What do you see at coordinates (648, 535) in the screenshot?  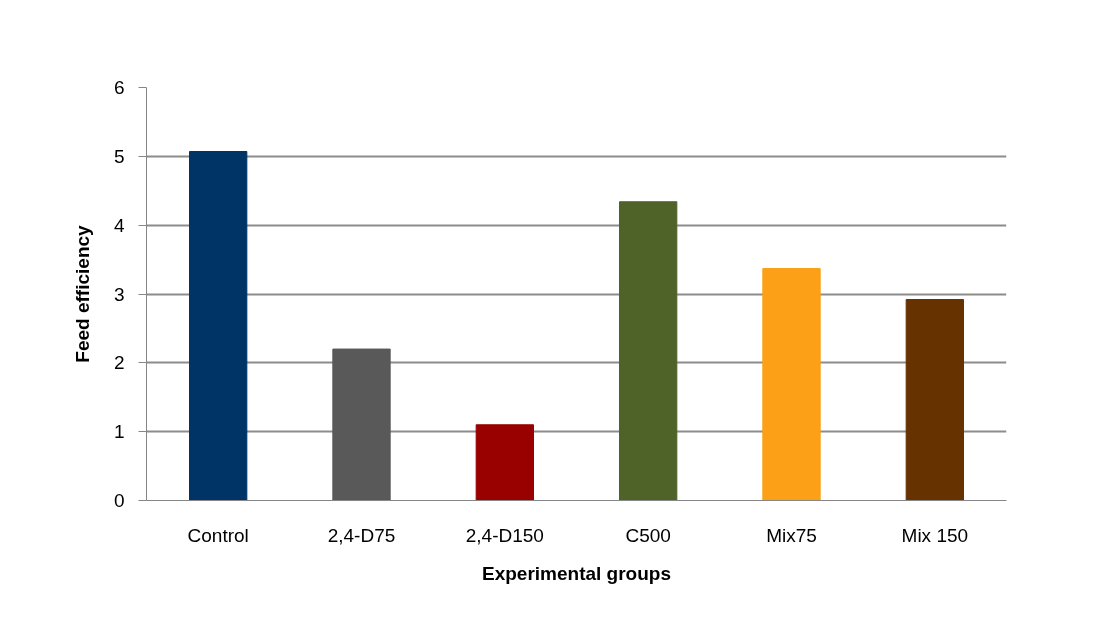 I see `x-tick-label: C500` at bounding box center [648, 535].